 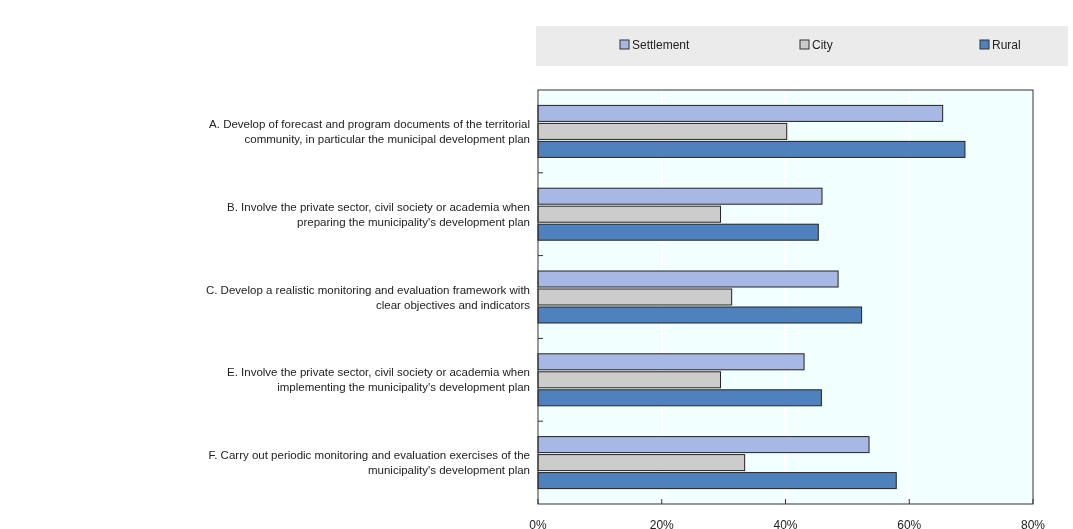 I want to click on legend-label: City, so click(x=822, y=45).